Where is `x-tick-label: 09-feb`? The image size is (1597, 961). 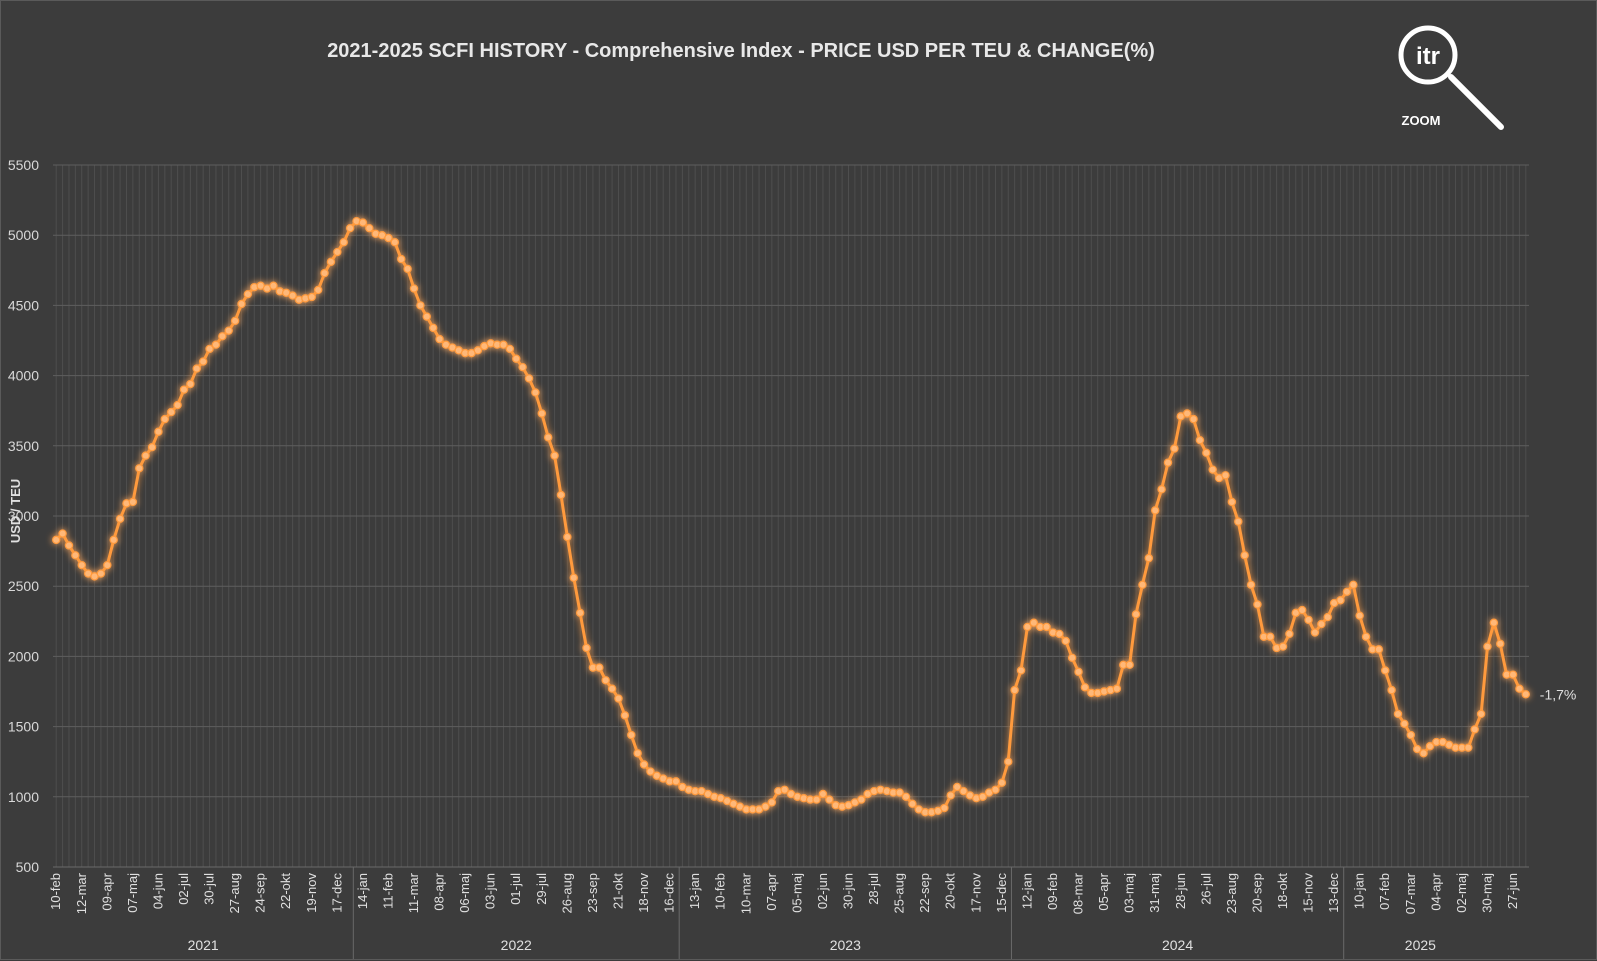 x-tick-label: 09-feb is located at coordinates (1052, 891).